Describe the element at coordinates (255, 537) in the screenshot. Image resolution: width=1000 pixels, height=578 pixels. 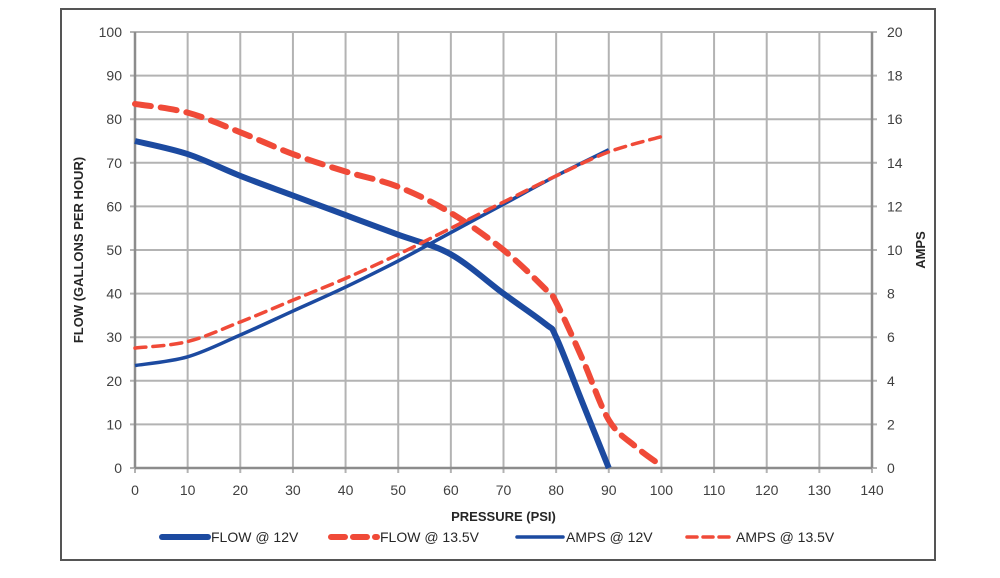
I see `legend-label-flow-12v: FLOW @ 12V` at that location.